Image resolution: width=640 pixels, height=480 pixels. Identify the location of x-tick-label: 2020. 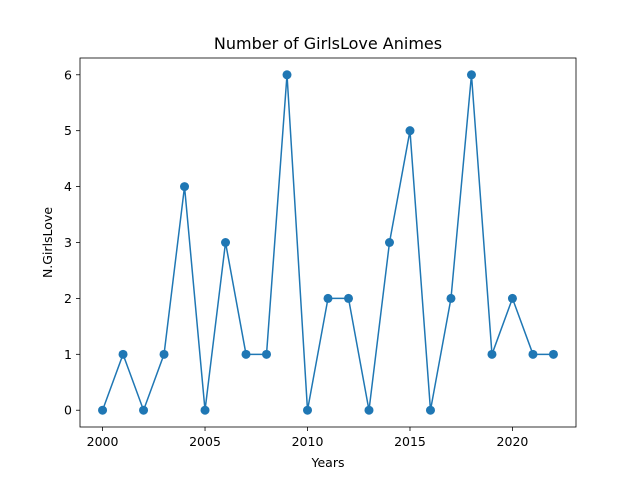
(513, 441).